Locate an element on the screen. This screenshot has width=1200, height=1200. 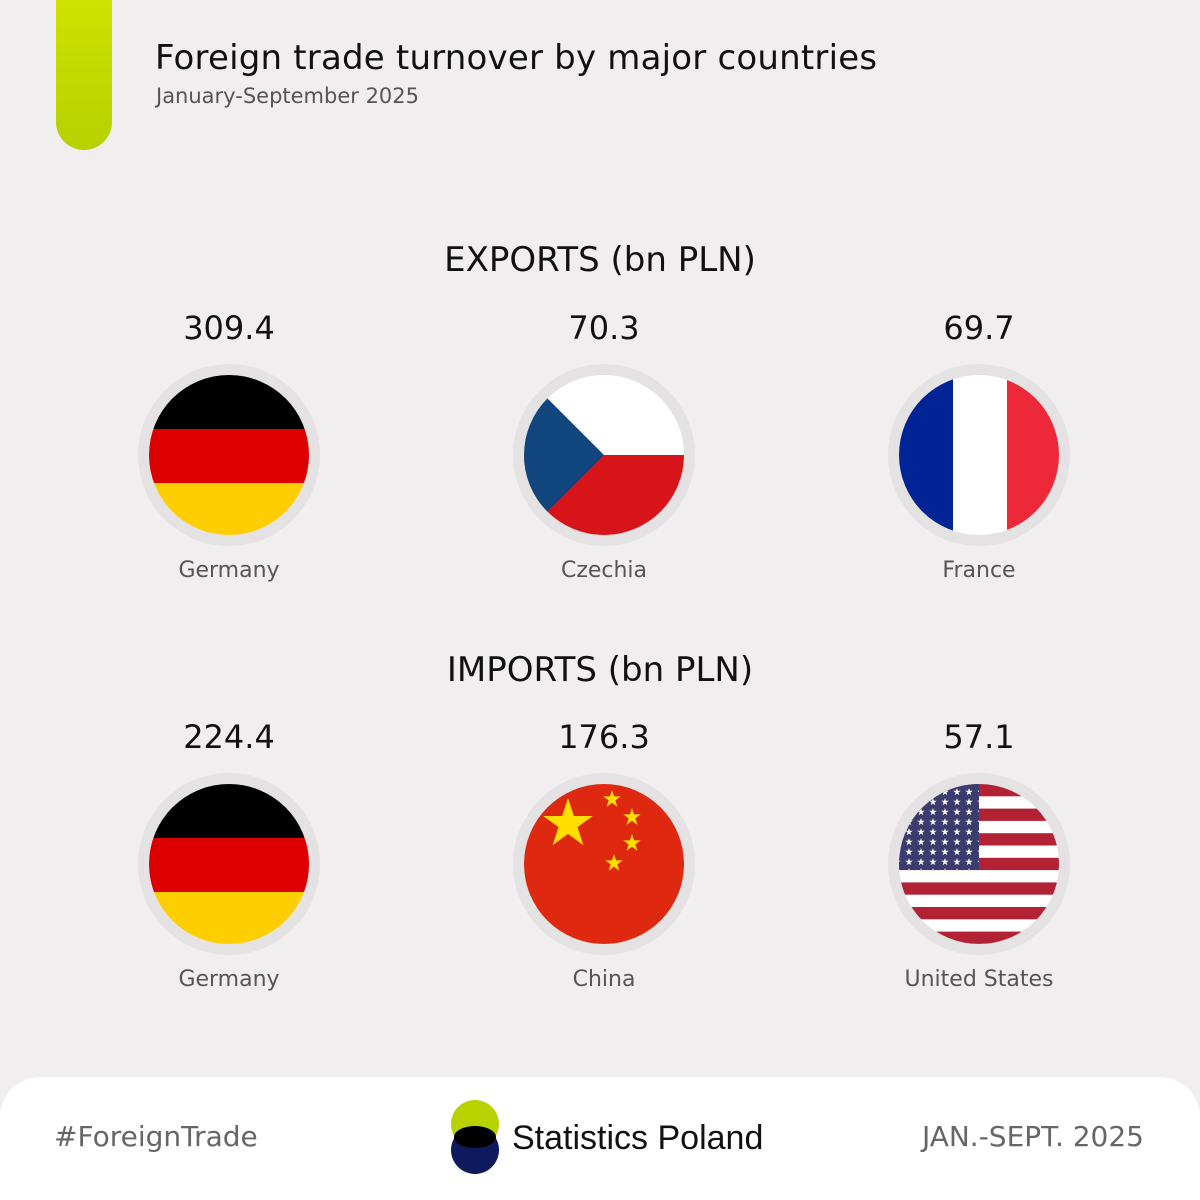
logo-mark-icon is located at coordinates (475, 1137).